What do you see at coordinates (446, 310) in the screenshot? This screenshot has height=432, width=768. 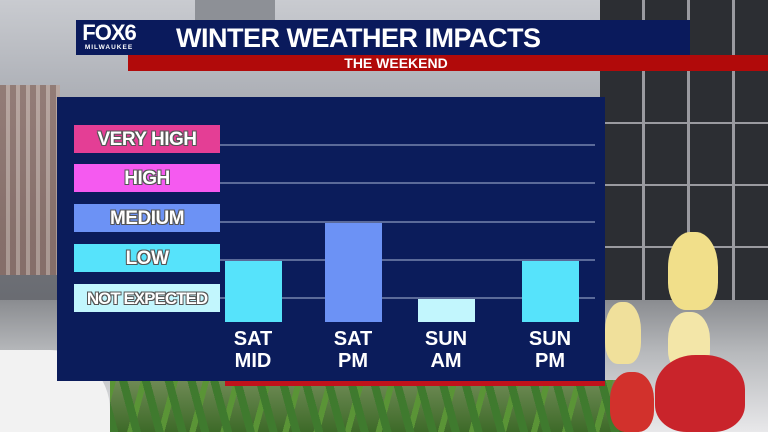 I see `bar-sun-am` at bounding box center [446, 310].